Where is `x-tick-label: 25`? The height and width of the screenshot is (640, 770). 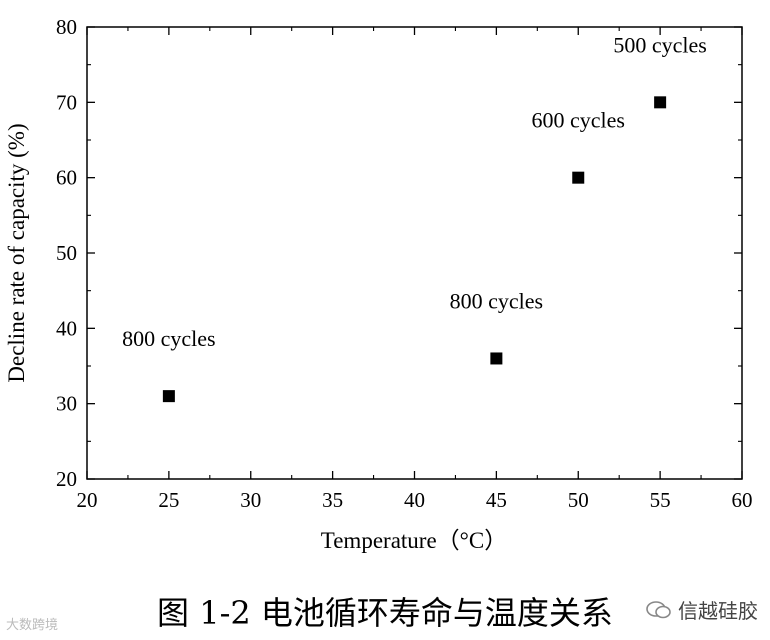 x-tick-label: 25 is located at coordinates (168, 500).